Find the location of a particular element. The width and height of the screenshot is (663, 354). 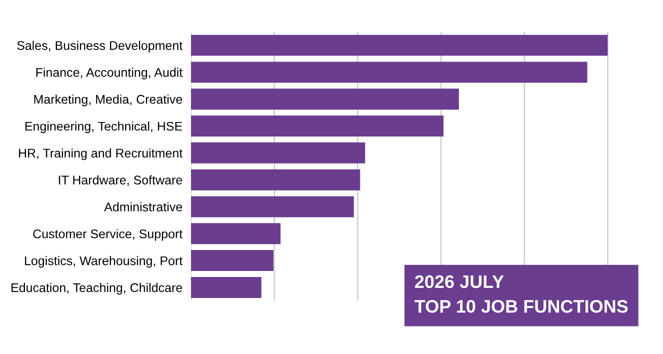

y-tick-label: Marketing, Media, Creative is located at coordinates (108, 100).